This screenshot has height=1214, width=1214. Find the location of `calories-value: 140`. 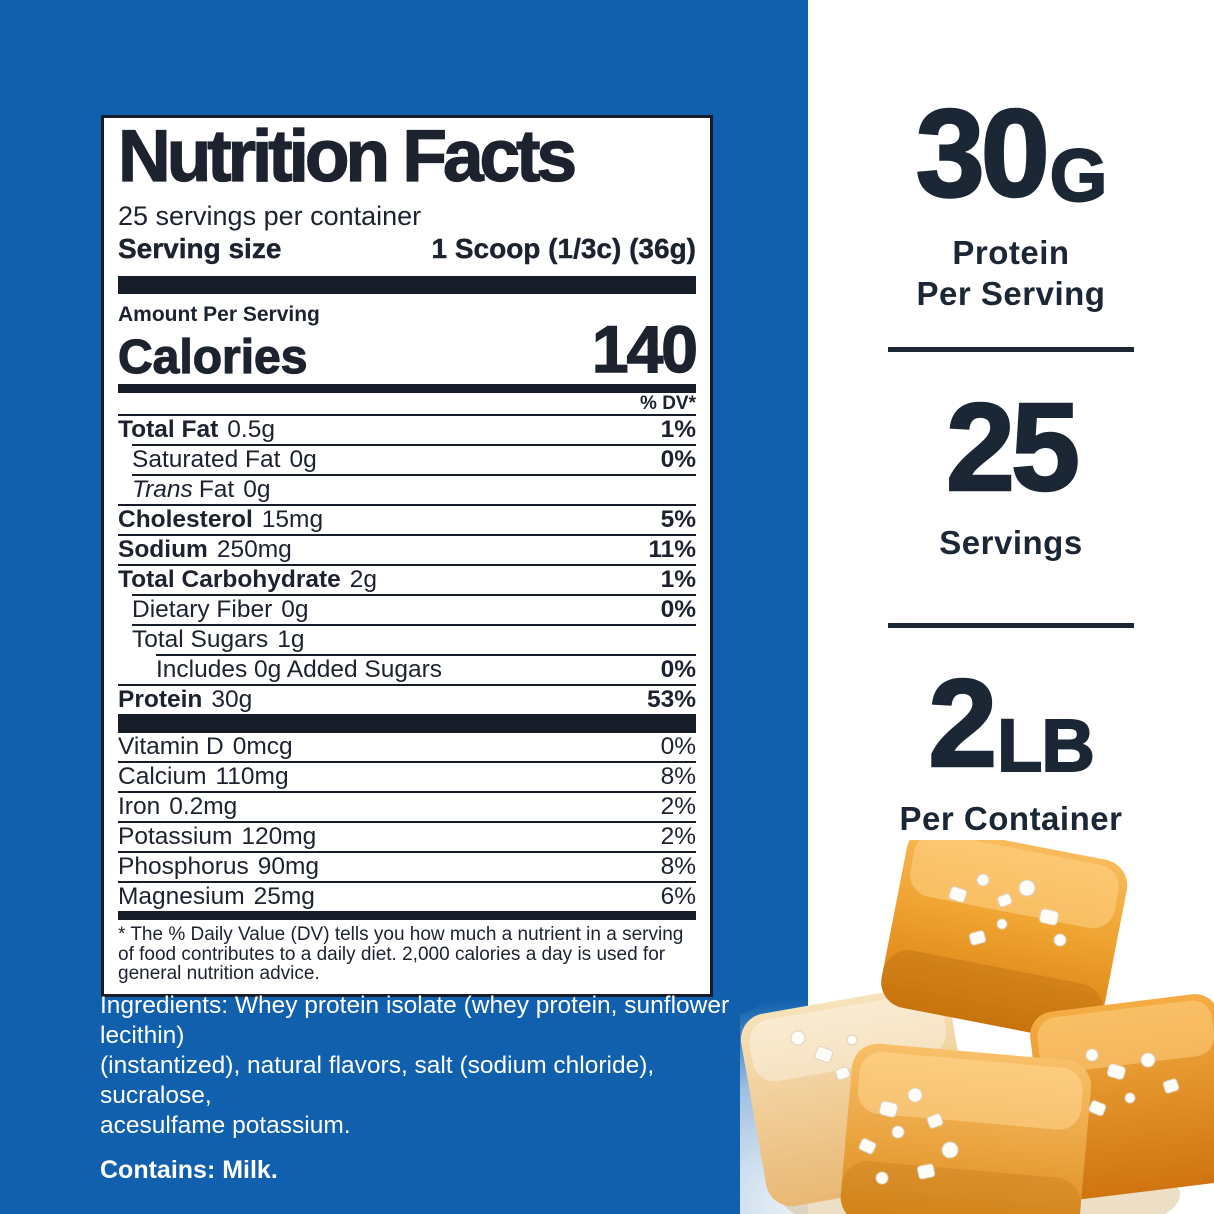

calories-value: 140 is located at coordinates (645, 349).